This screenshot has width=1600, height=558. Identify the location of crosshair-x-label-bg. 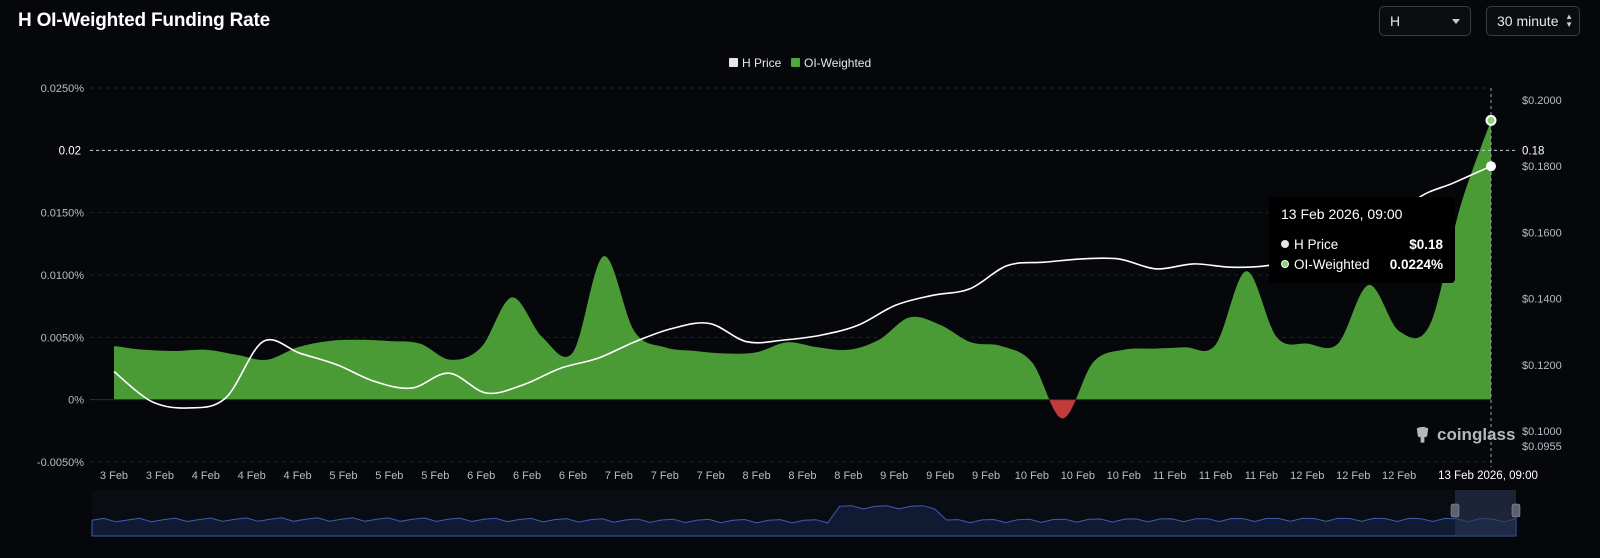
(1488, 475).